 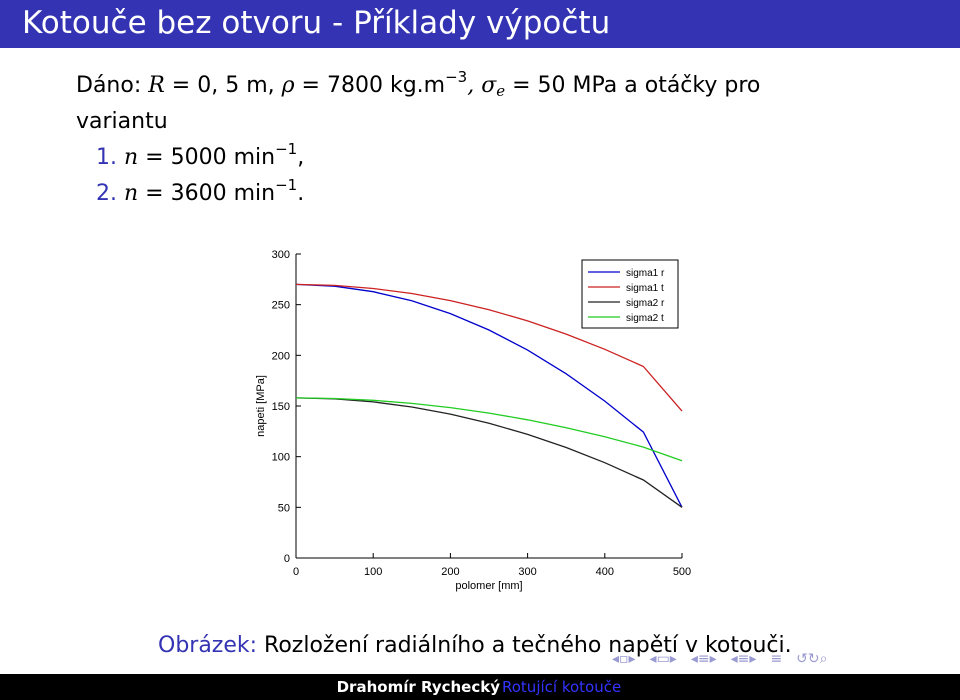 I want to click on legend-label: sigma1 t, so click(x=645, y=288).